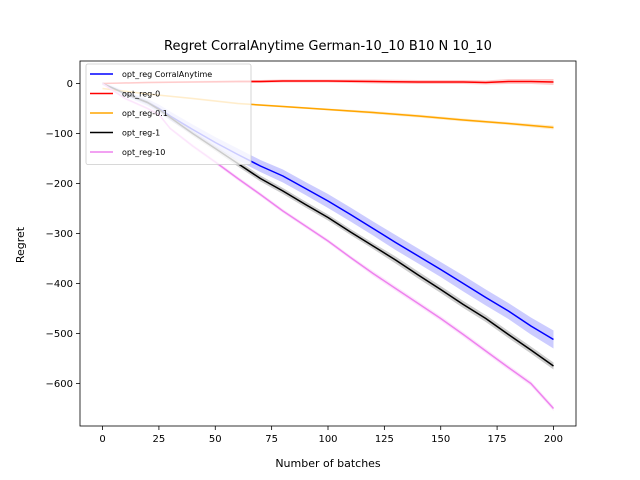 Image resolution: width=640 pixels, height=480 pixels. Describe the element at coordinates (327, 439) in the screenshot. I see `x-tick-label: 100` at that location.